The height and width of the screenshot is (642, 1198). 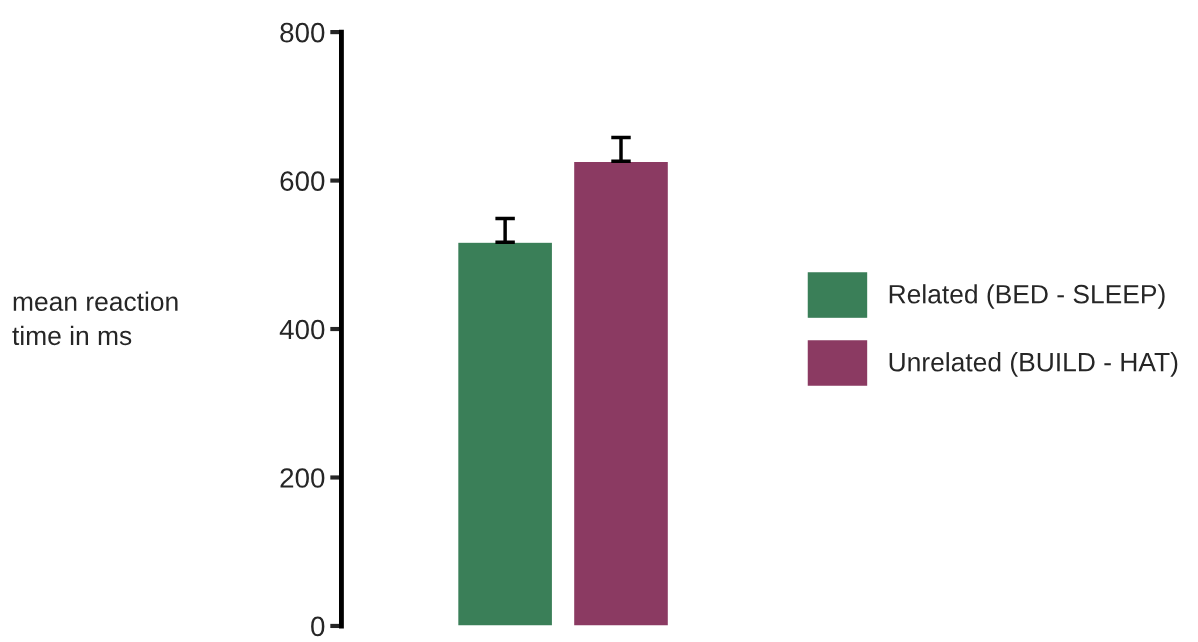 What do you see at coordinates (302, 478) in the screenshot?
I see `y-tick-label: 200` at bounding box center [302, 478].